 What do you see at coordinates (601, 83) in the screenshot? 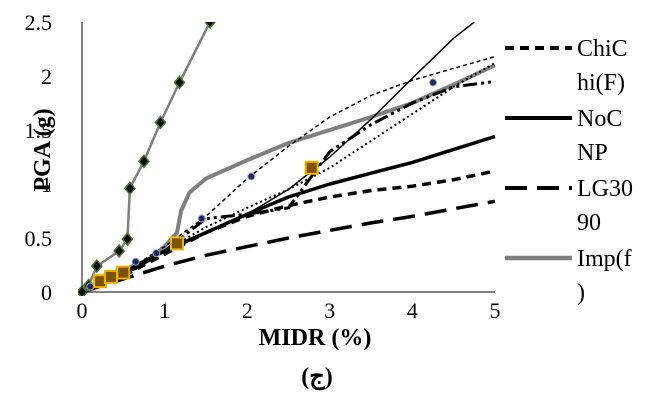
I see `legend-label: hi(F)` at bounding box center [601, 83].